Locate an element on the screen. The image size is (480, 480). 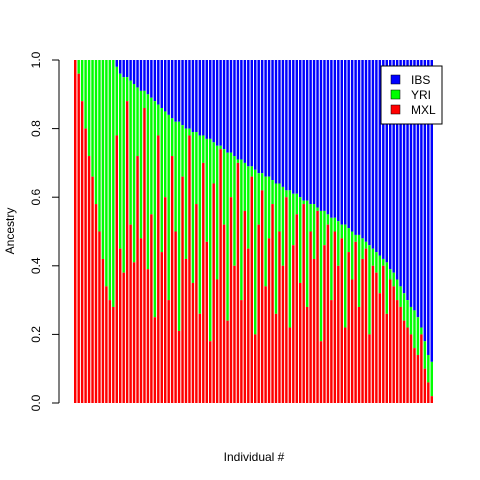
y-tick-label-2: 0.4 is located at coordinates (36, 265).